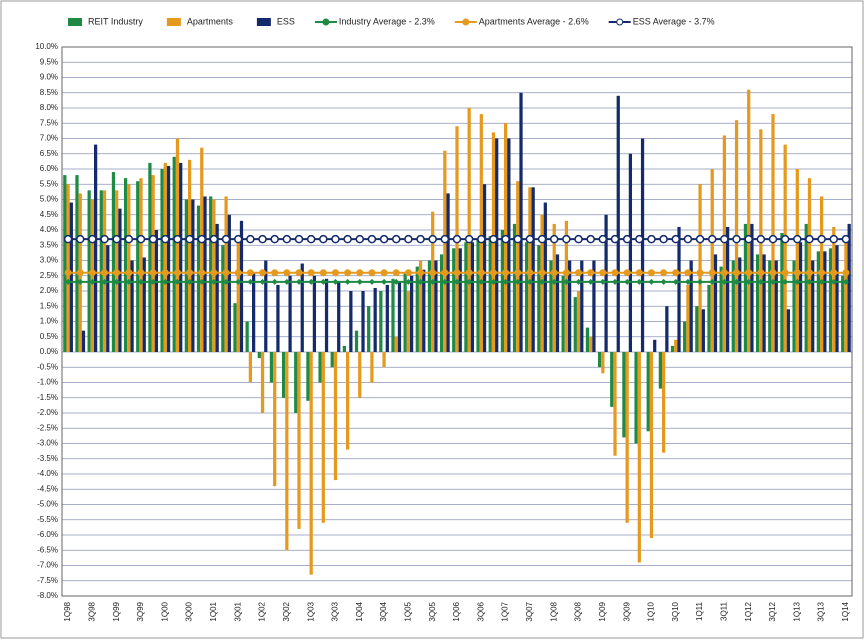 The height and width of the screenshot is (644, 864). I want to click on y-tick-label: -4.0%, so click(47, 473).